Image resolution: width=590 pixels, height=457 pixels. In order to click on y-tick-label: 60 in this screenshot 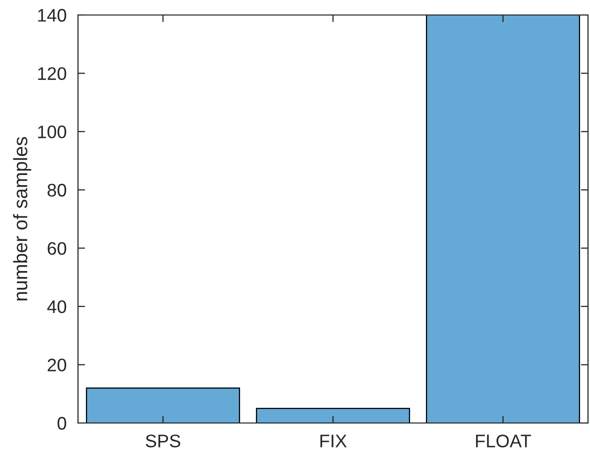, I will do `click(57, 248)`.